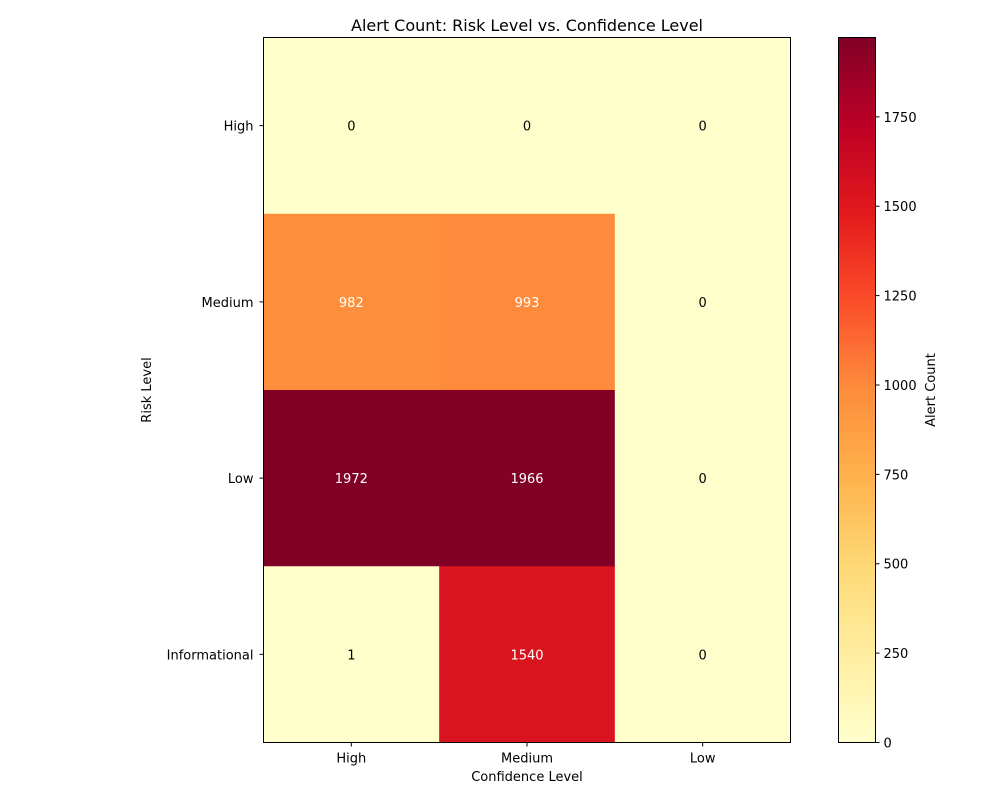  Describe the element at coordinates (857, 390) in the screenshot. I see `colorbar` at that location.